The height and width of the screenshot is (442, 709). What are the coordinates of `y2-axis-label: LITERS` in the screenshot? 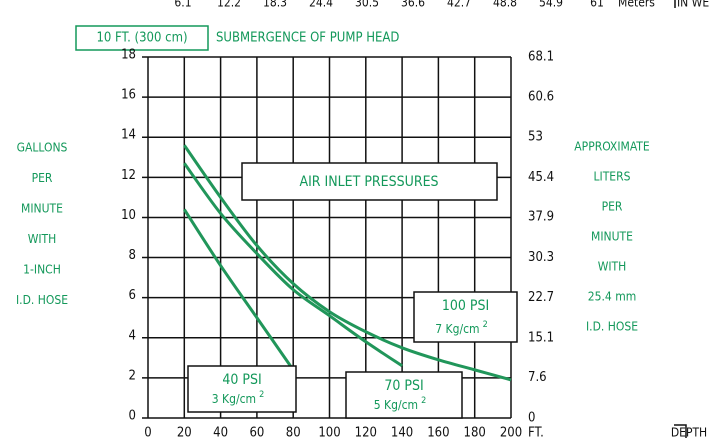 It's located at (612, 177).